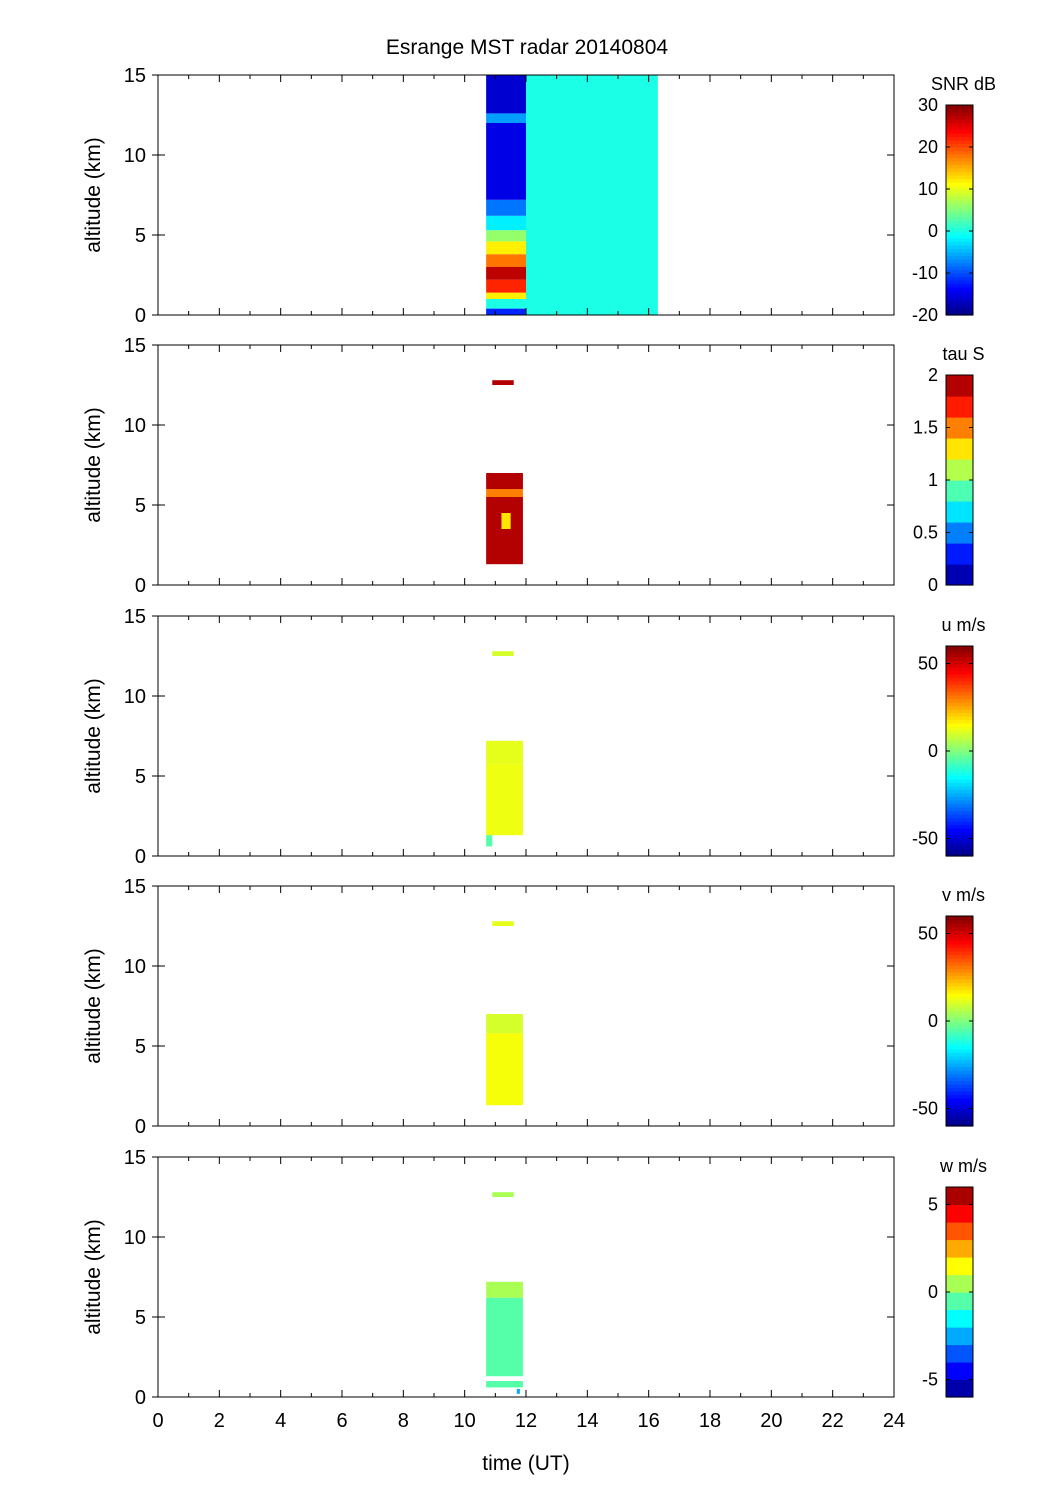 This screenshot has height=1502, width=1051. I want to click on colorbar-tick-label: 5, so click(933, 1205).